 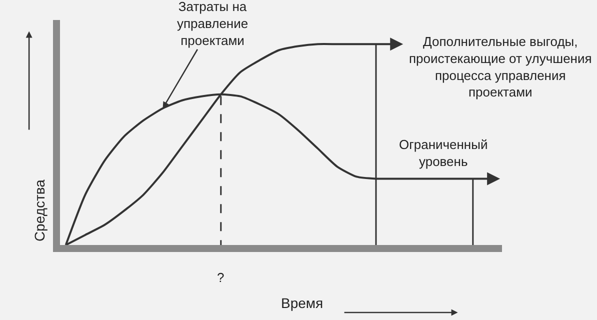 I want to click on series-label: Дополнительные выгоды, проистекающие от улучшения процесса управления проектами, so click(x=500, y=67).